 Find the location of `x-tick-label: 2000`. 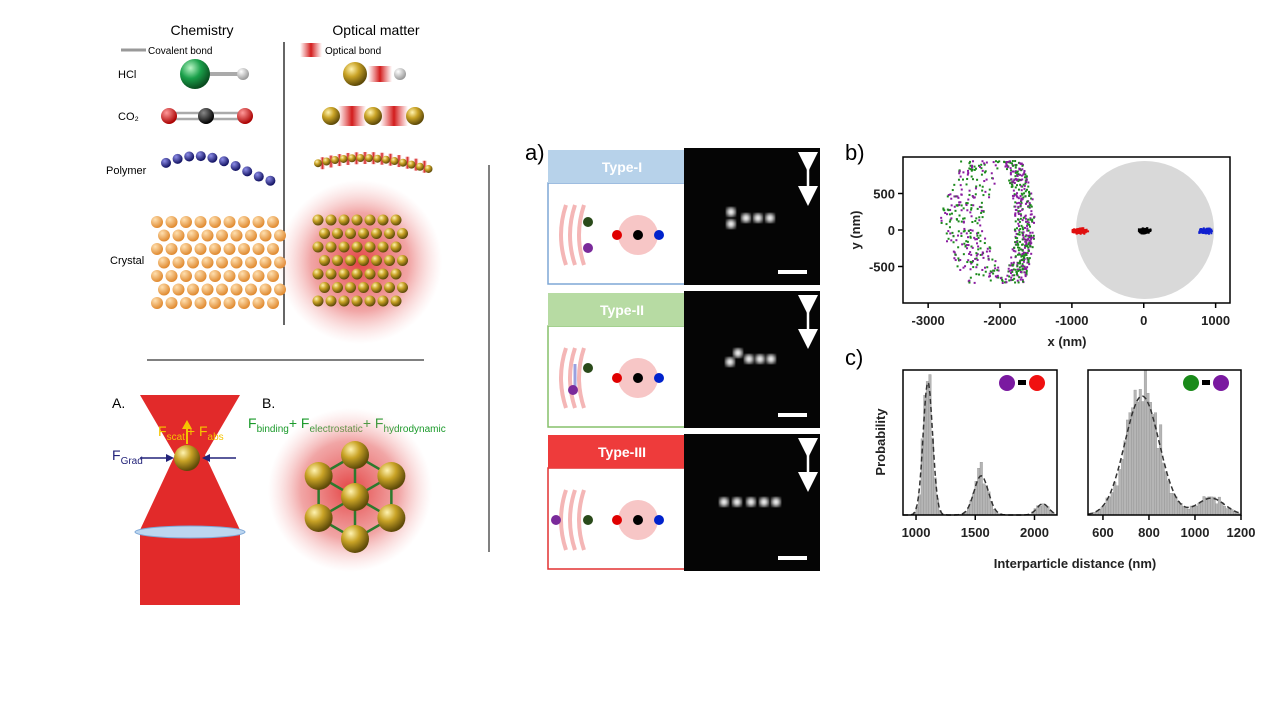

x-tick-label: 2000 is located at coordinates (1034, 532).